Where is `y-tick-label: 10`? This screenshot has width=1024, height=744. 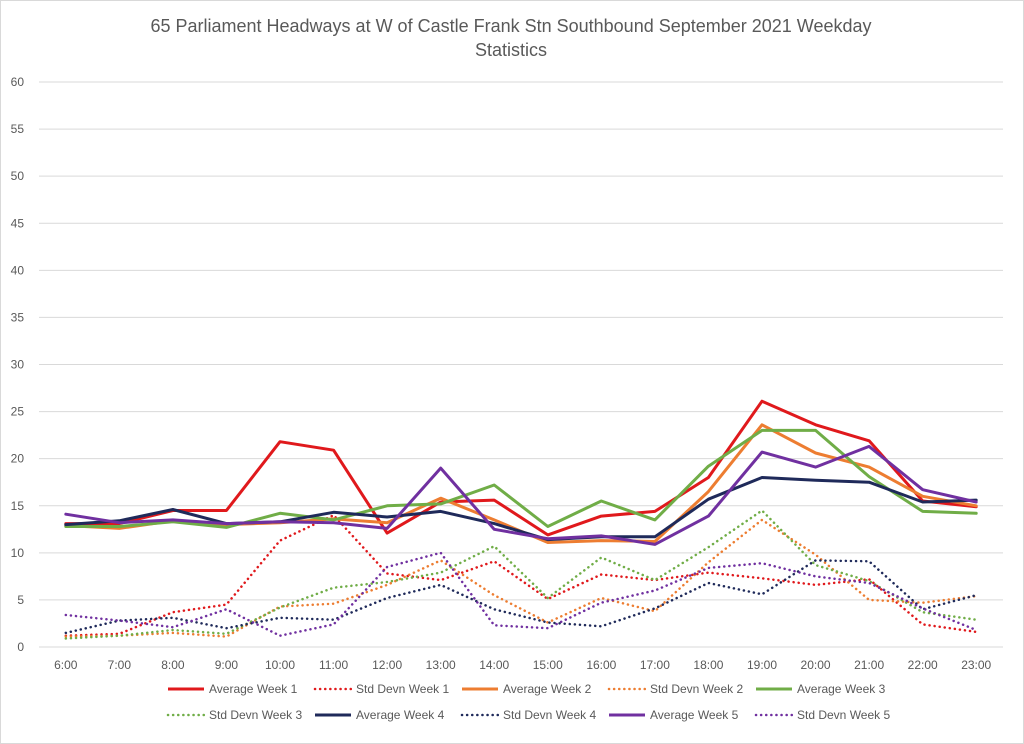 y-tick-label: 10 is located at coordinates (18, 553).